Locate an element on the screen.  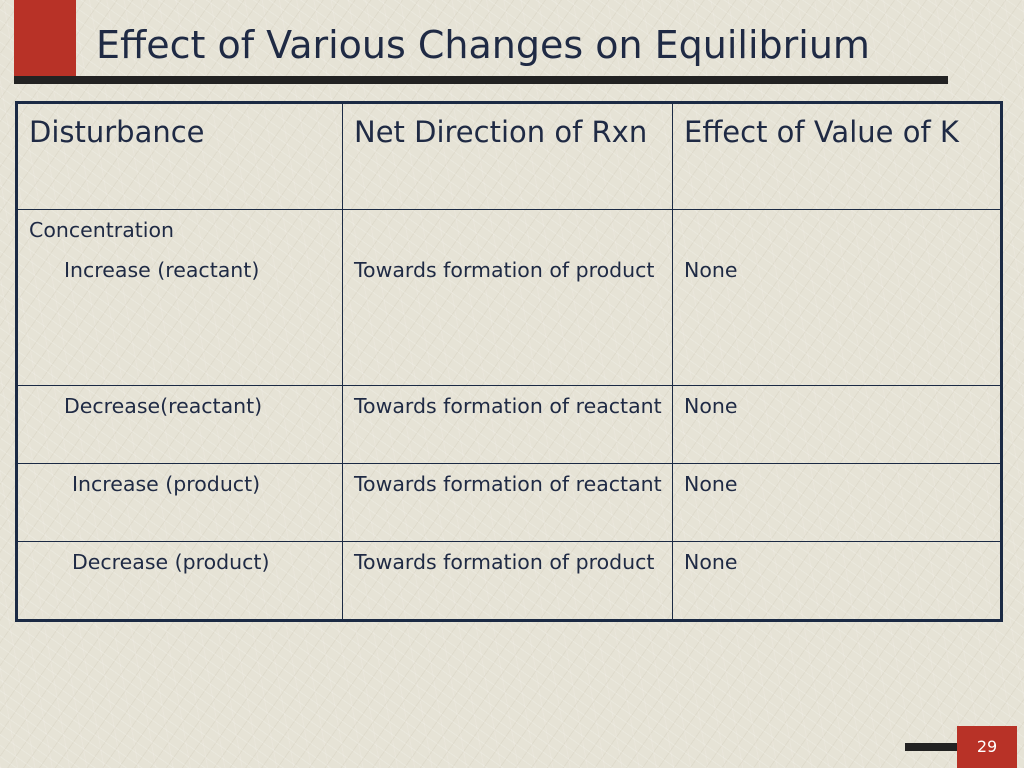
disturbance-label: Increase (reactant) is located at coordinates (162, 270).